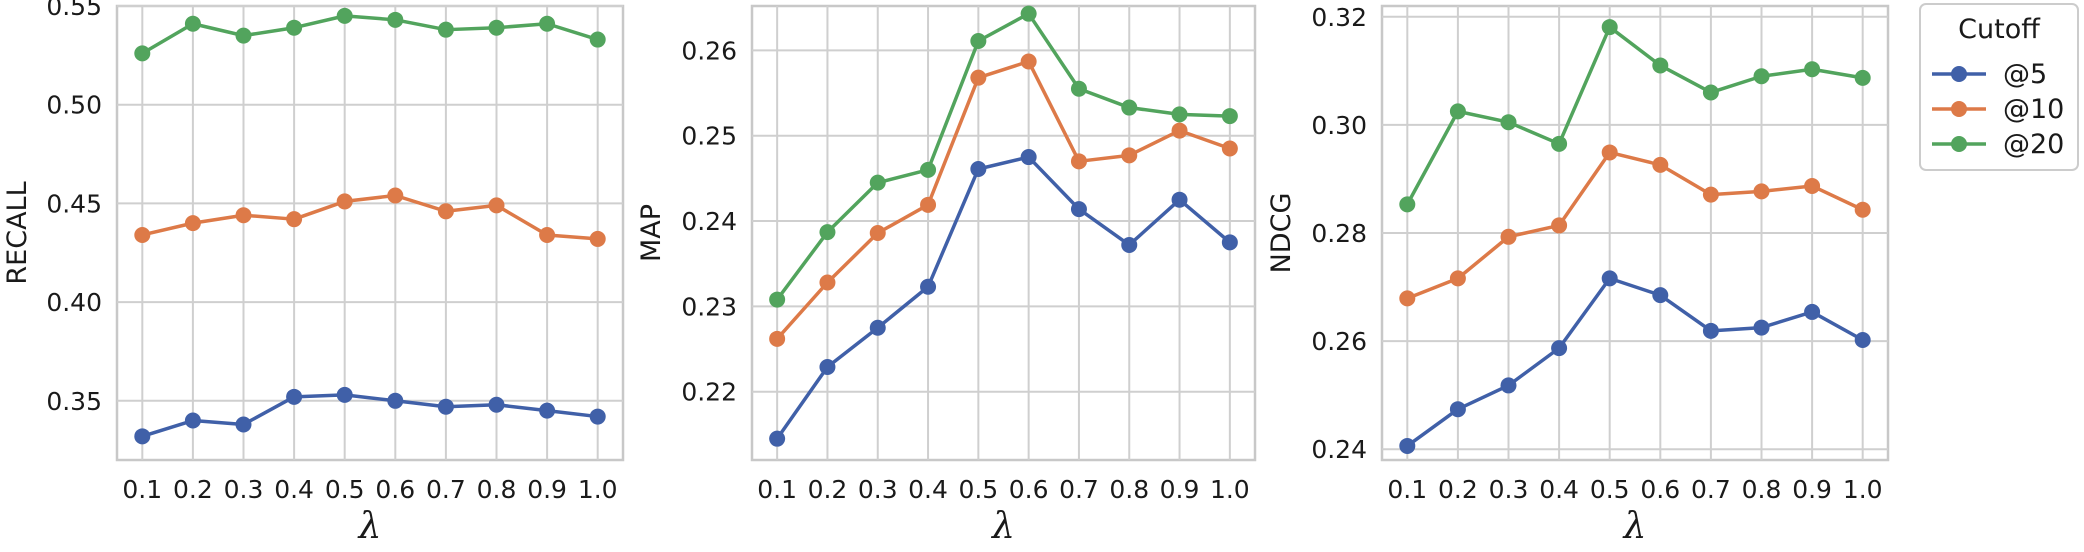 The height and width of the screenshot is (552, 2084). Describe the element at coordinates (1509, 489) in the screenshot. I see `x-tick-label: 0.3` at that location.